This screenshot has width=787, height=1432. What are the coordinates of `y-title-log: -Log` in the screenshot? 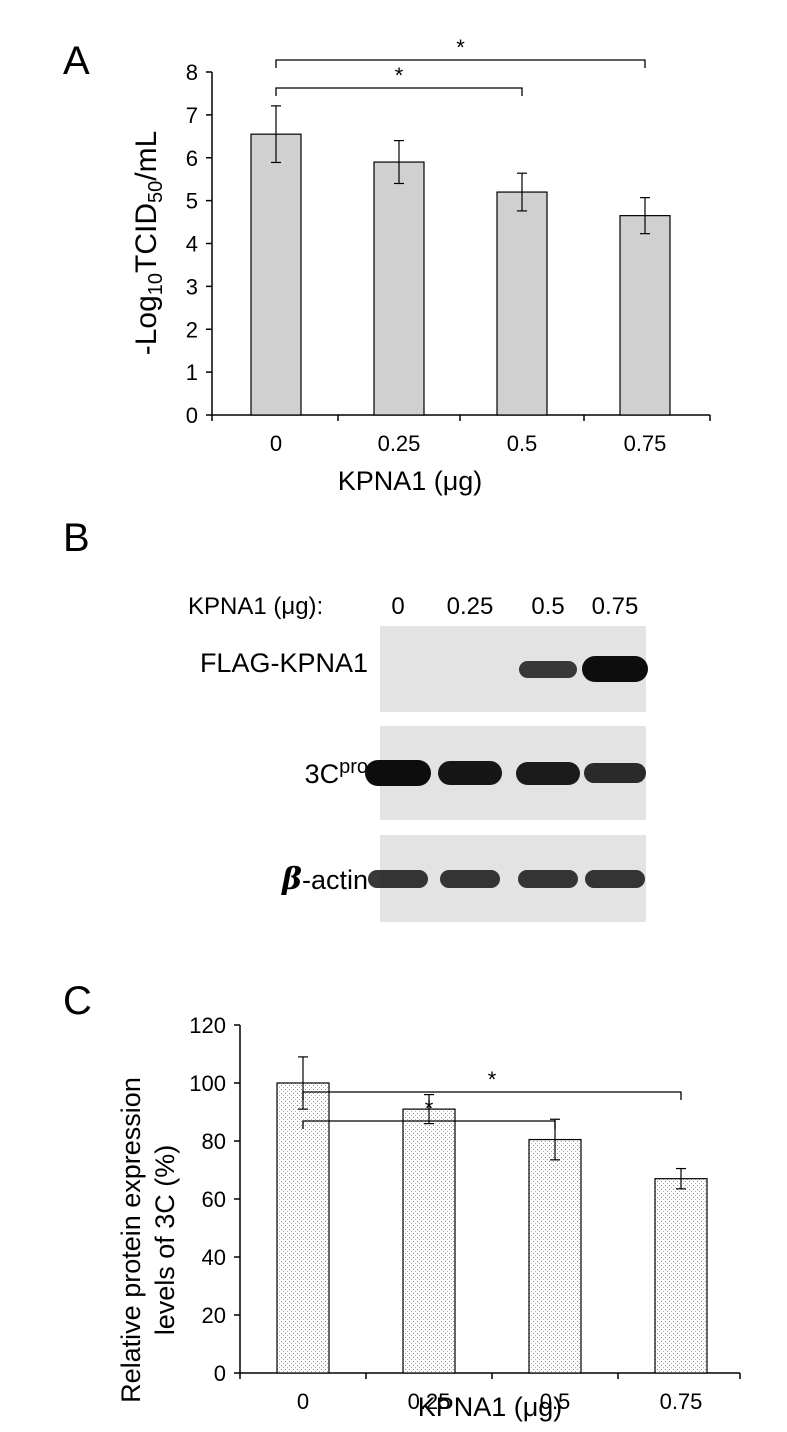 It's located at (146, 325).